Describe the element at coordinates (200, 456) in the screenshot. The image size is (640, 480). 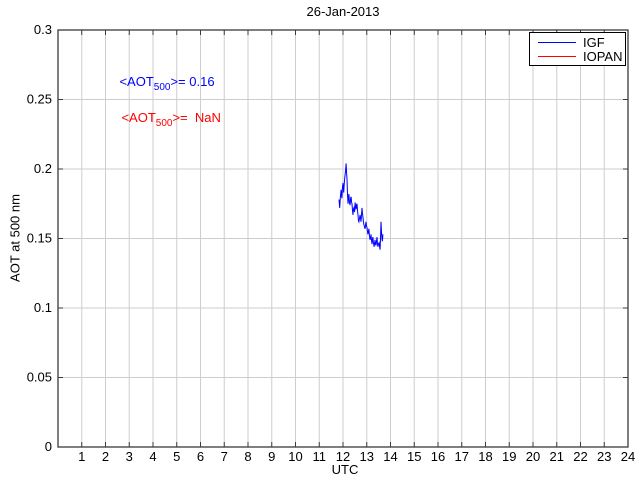
I see `x-tick-label: 6` at that location.